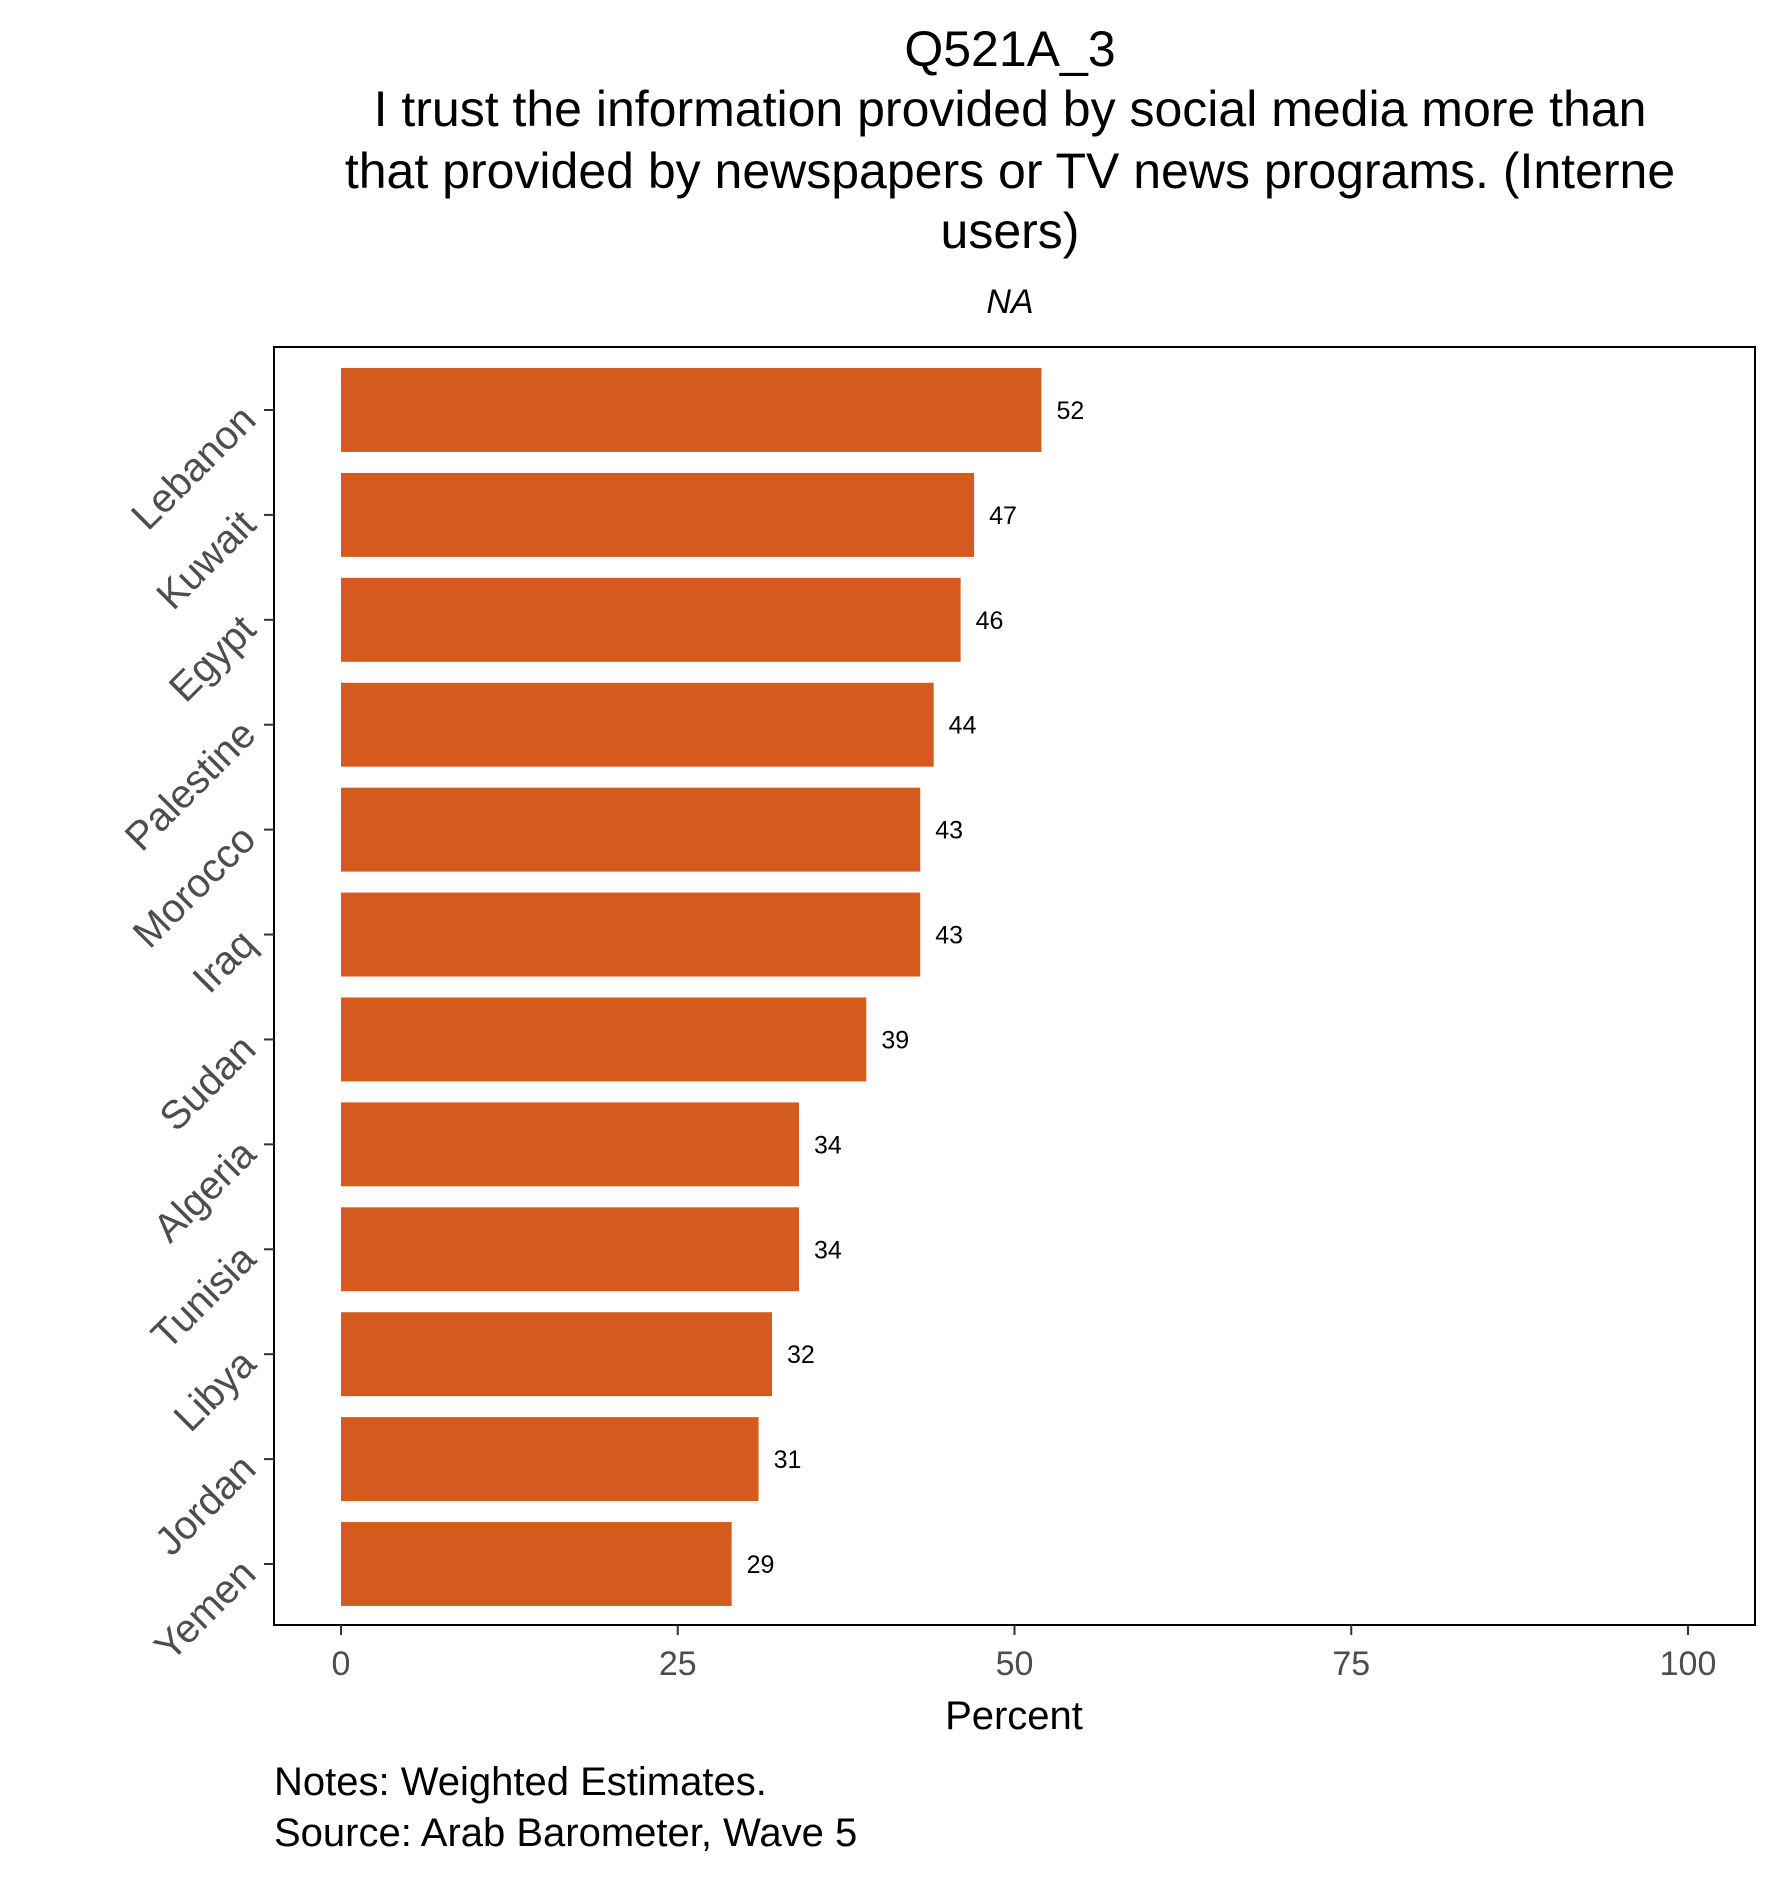  Describe the element at coordinates (1009, 302) in the screenshot. I see `chart-subtitle: NA` at that location.